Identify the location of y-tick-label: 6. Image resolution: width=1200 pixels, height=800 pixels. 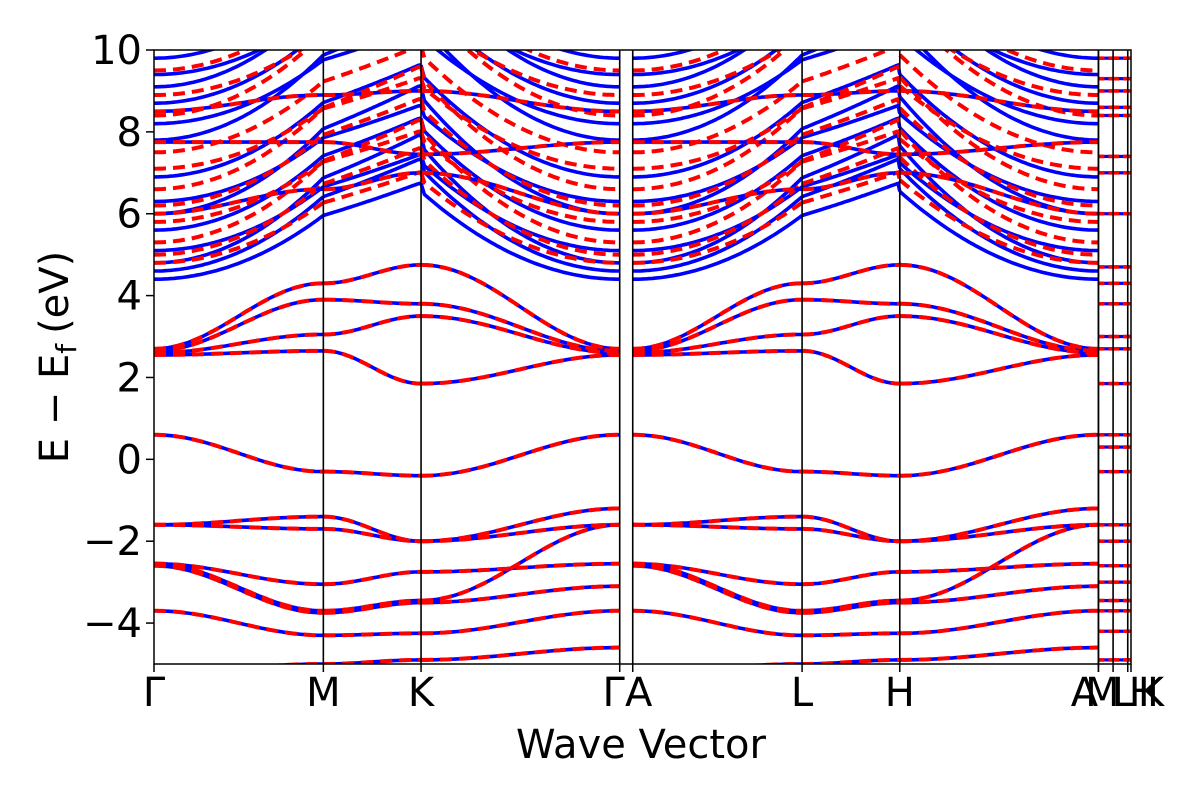
(129, 215).